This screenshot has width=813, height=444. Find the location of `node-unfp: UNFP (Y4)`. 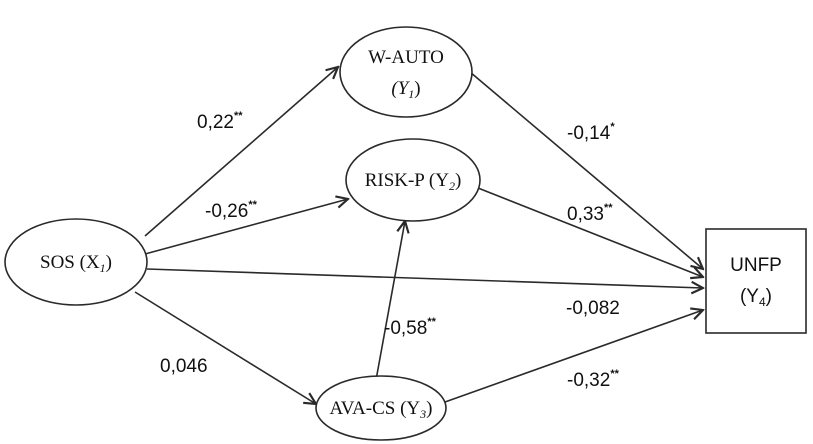

node-unfp: UNFP (Y4) is located at coordinates (756, 281).